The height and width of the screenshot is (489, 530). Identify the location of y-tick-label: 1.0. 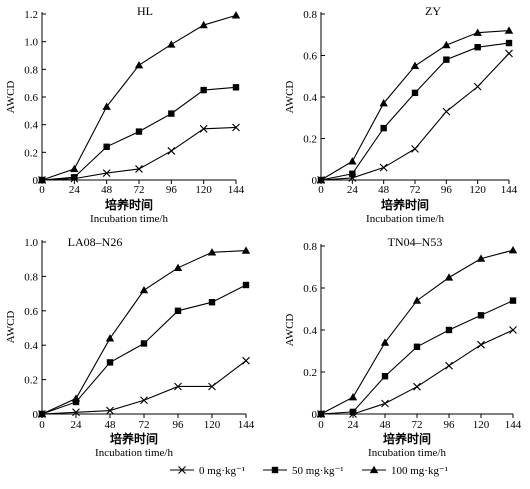
(31, 43).